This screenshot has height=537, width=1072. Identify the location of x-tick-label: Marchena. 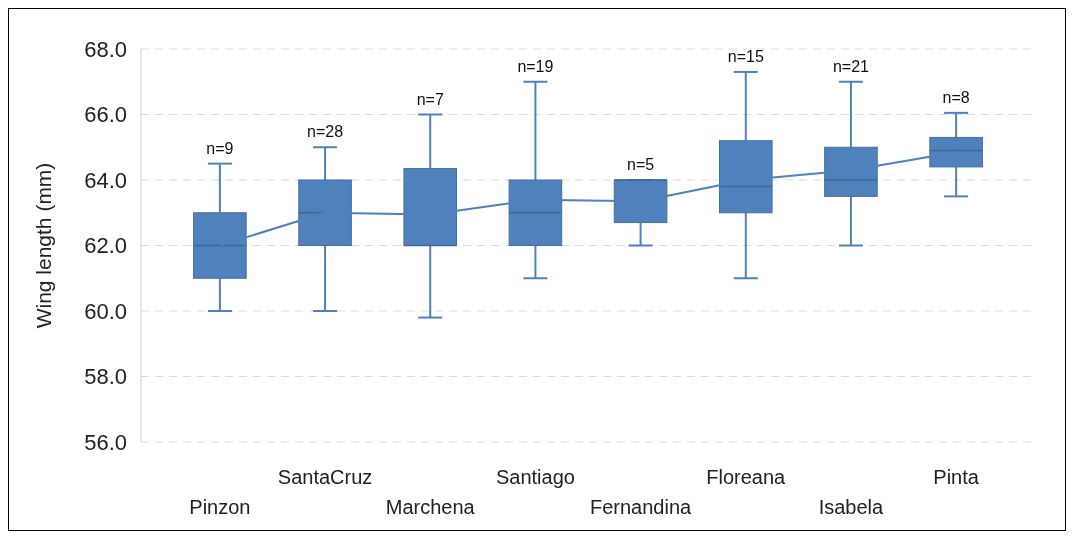
(430, 507).